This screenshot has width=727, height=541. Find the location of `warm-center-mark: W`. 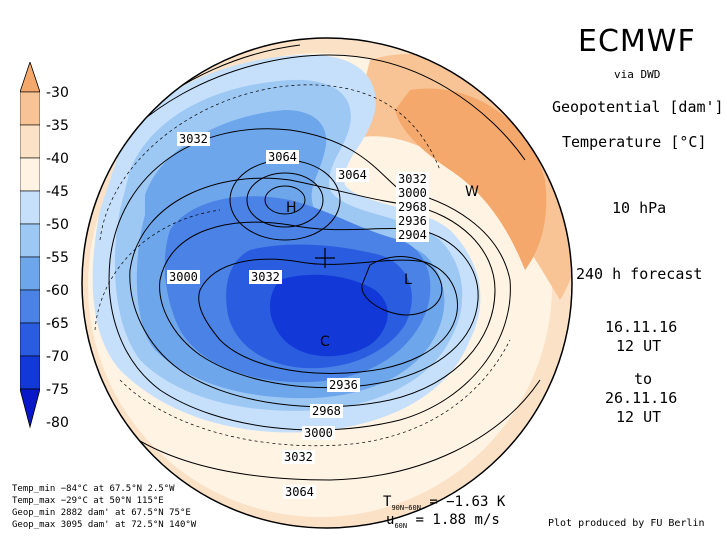

warm-center-mark: W is located at coordinates (472, 192).